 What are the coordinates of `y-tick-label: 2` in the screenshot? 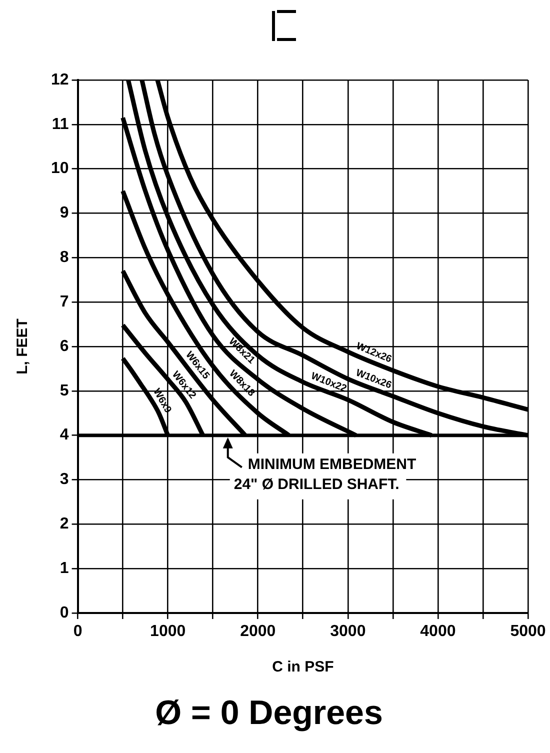 It's located at (64, 524).